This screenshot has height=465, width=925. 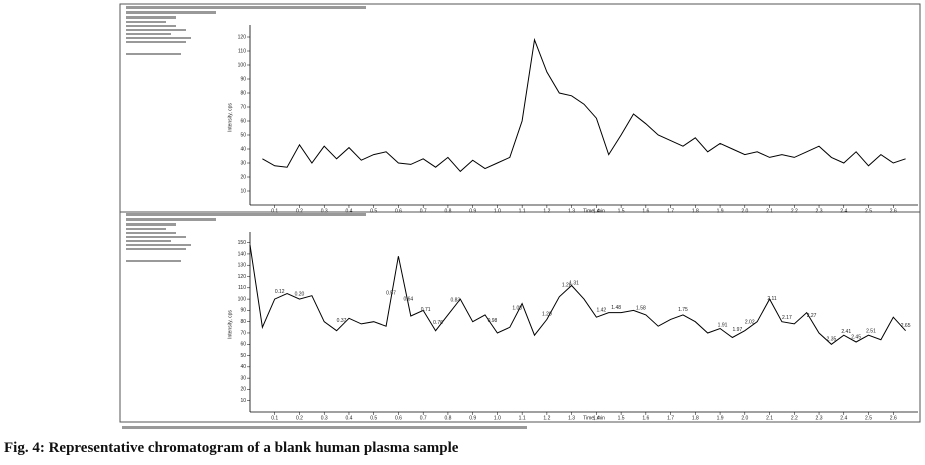 I want to click on peak-label: 1.91, so click(x=723, y=326).